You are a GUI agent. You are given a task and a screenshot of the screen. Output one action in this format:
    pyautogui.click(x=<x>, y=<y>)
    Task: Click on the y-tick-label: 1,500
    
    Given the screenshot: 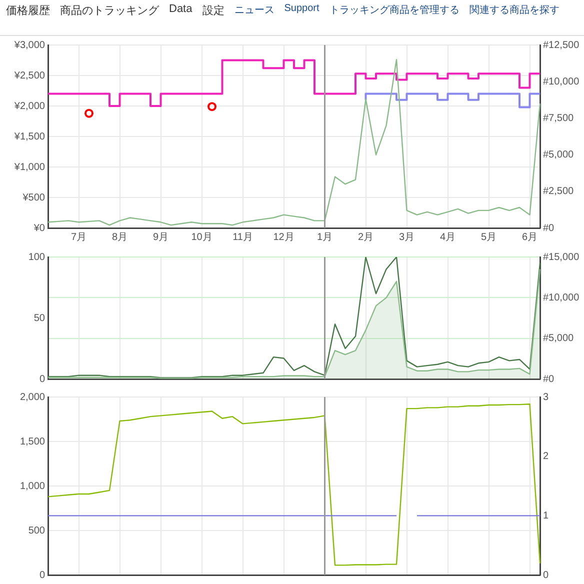 What is the action you would take?
    pyautogui.click(x=33, y=442)
    